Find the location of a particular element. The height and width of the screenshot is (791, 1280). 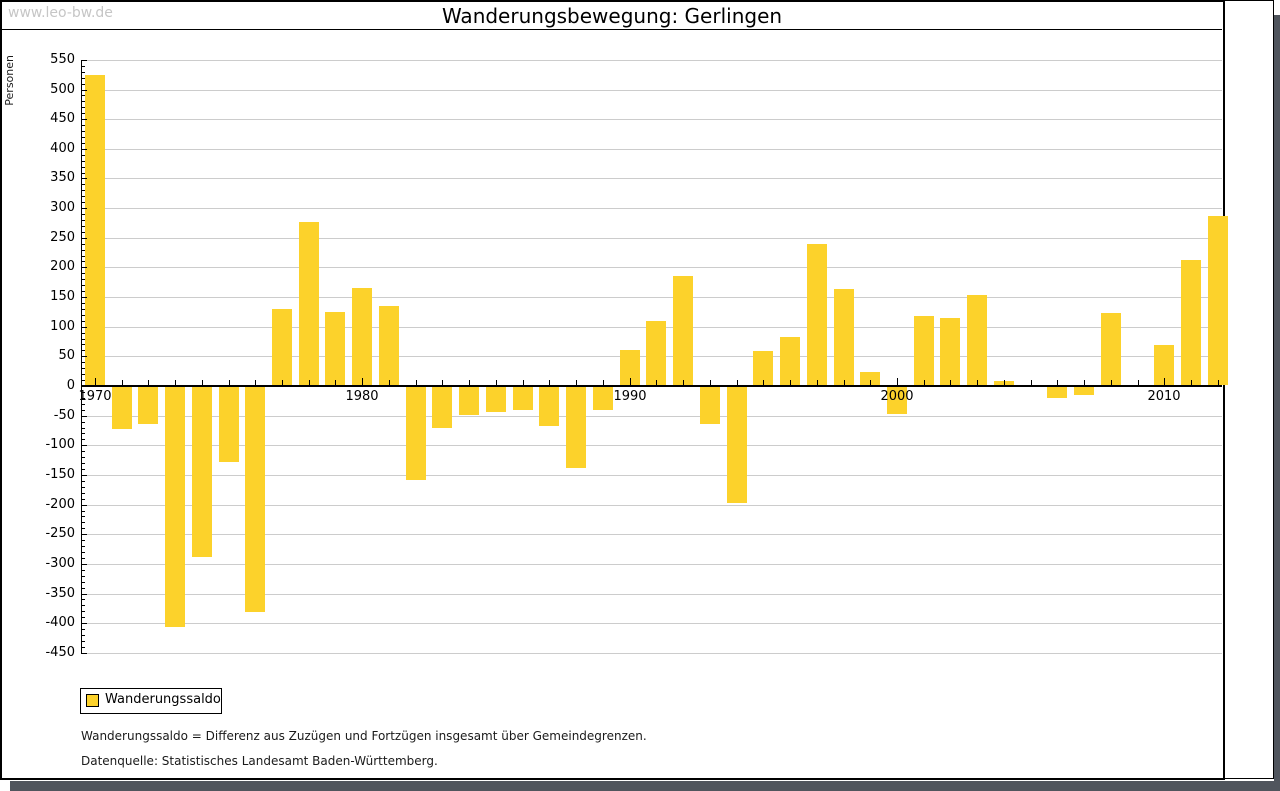

bar-1983 is located at coordinates (442, 407).